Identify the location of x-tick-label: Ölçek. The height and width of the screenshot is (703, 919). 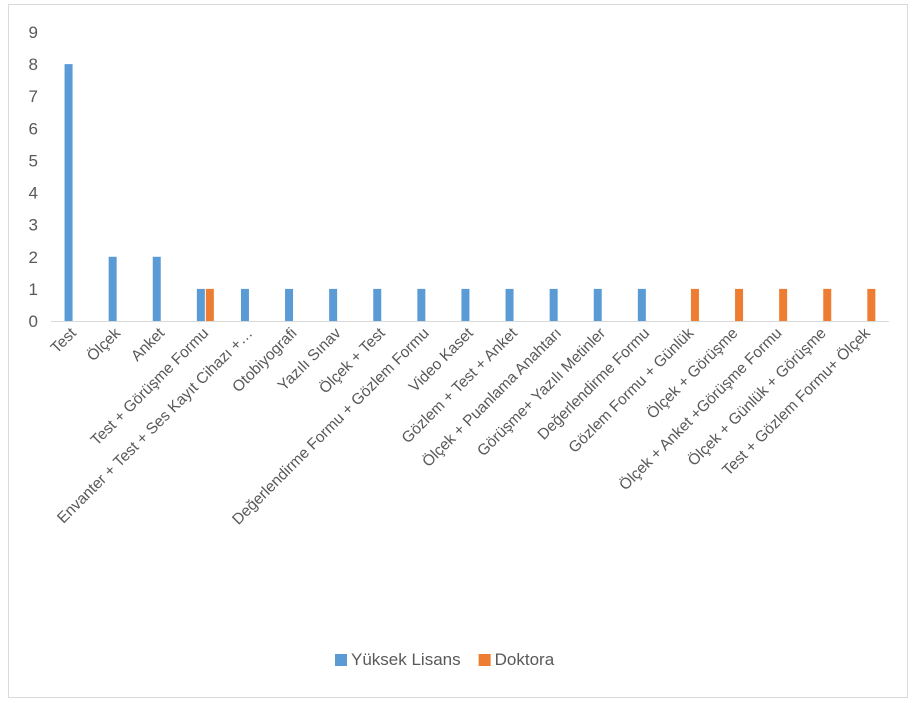
(103, 344).